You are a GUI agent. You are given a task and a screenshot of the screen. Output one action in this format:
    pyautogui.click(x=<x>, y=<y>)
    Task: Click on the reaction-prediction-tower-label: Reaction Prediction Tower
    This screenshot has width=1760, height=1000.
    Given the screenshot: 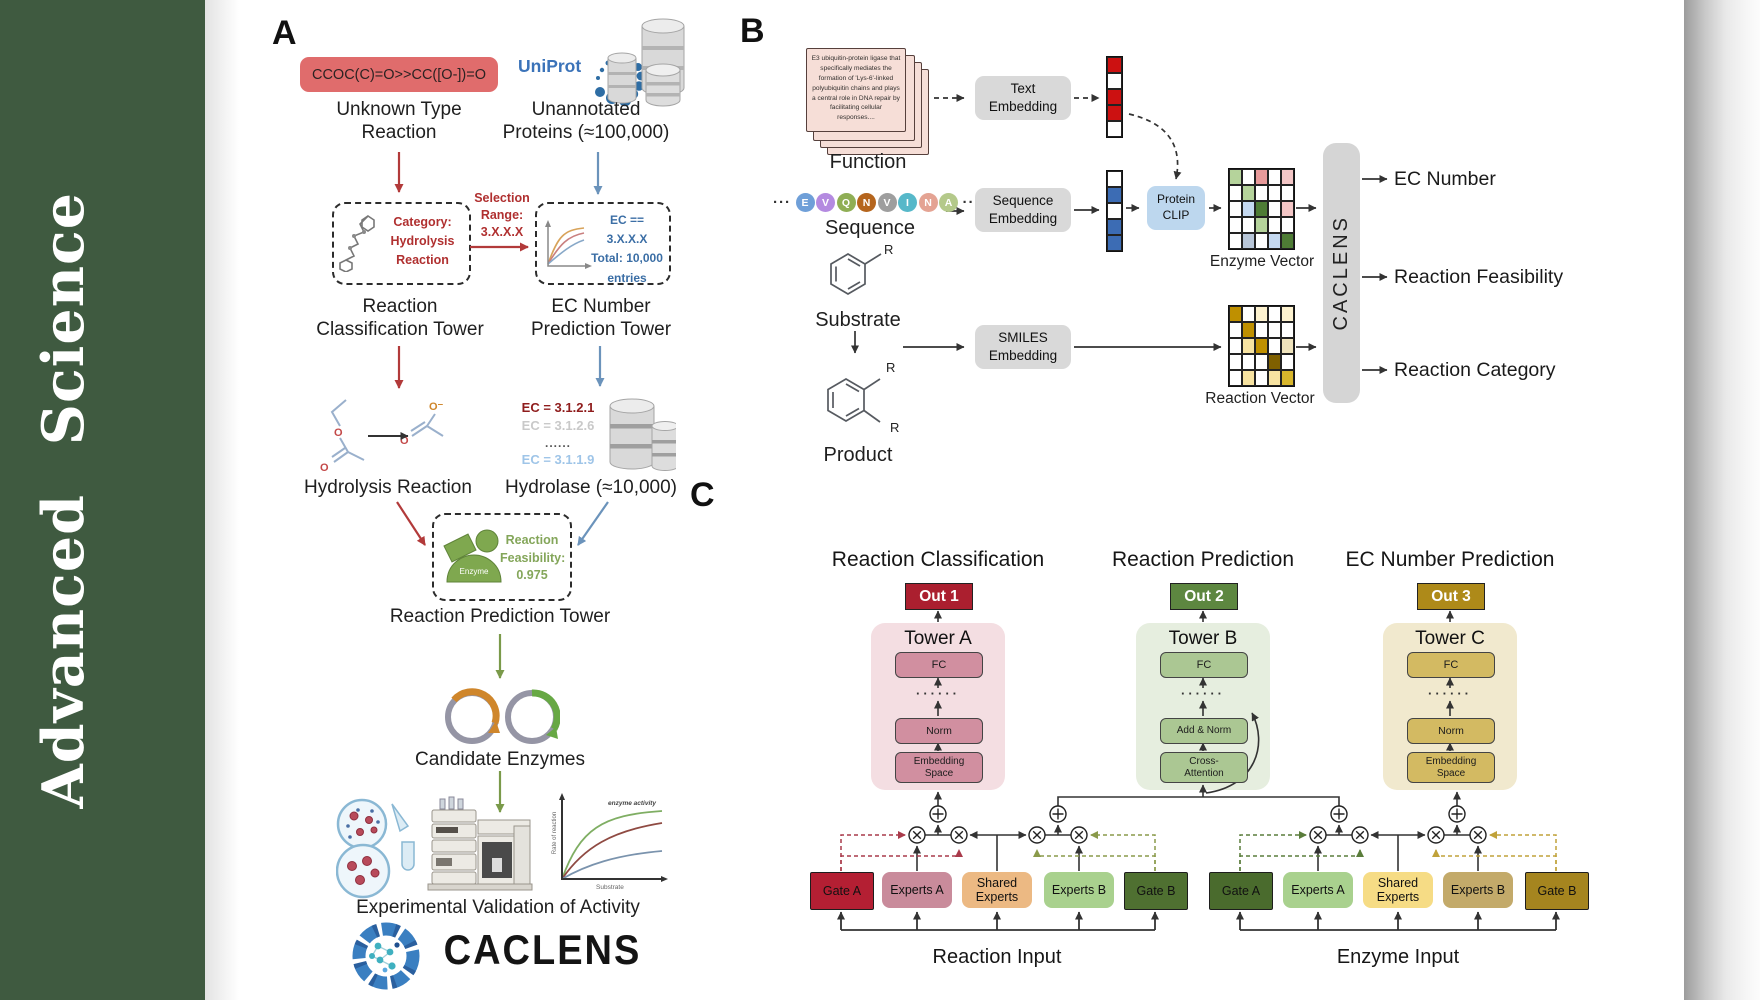 What is the action you would take?
    pyautogui.click(x=500, y=616)
    